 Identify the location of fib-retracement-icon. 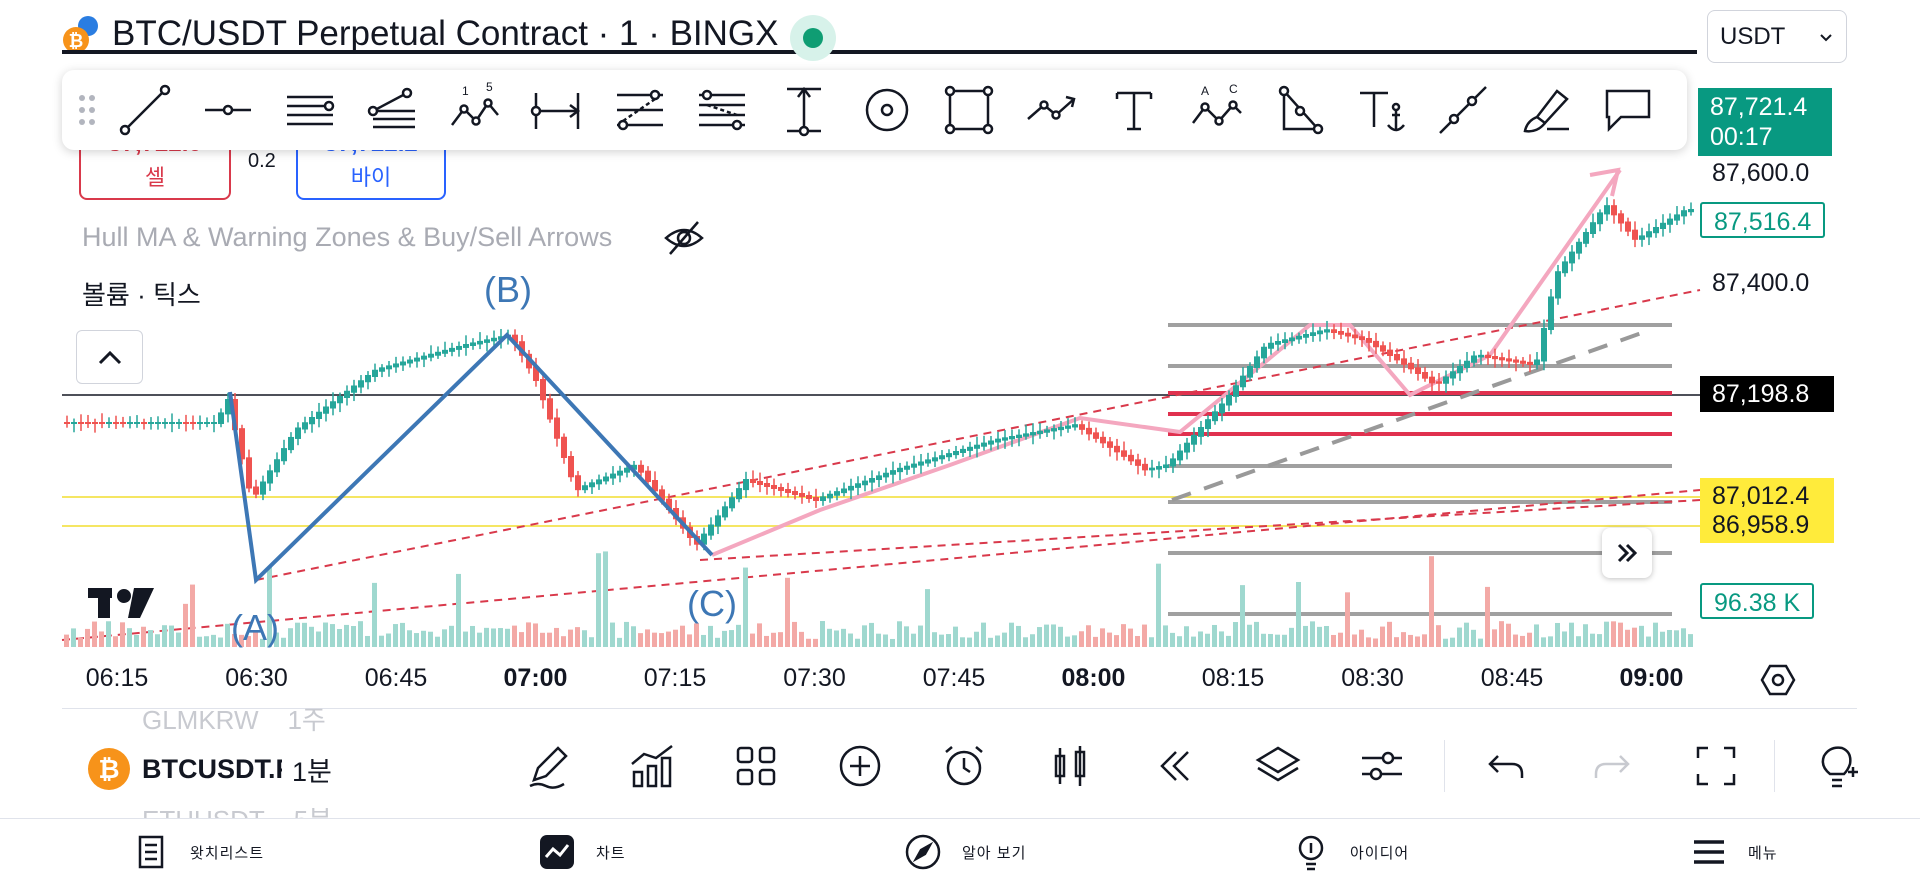
(639, 110).